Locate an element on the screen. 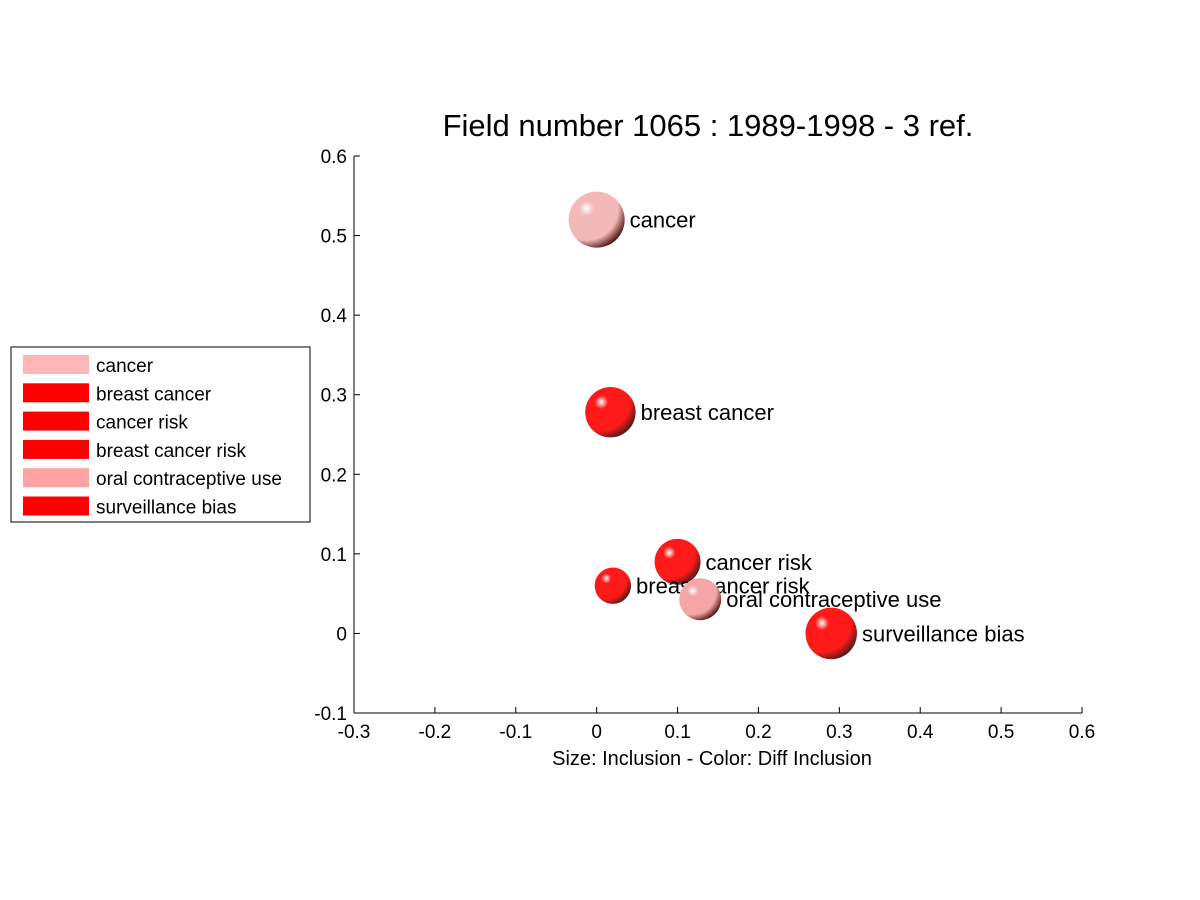 This screenshot has height=900, width=1200. y-tick-label: 0.5 is located at coordinates (334, 237).